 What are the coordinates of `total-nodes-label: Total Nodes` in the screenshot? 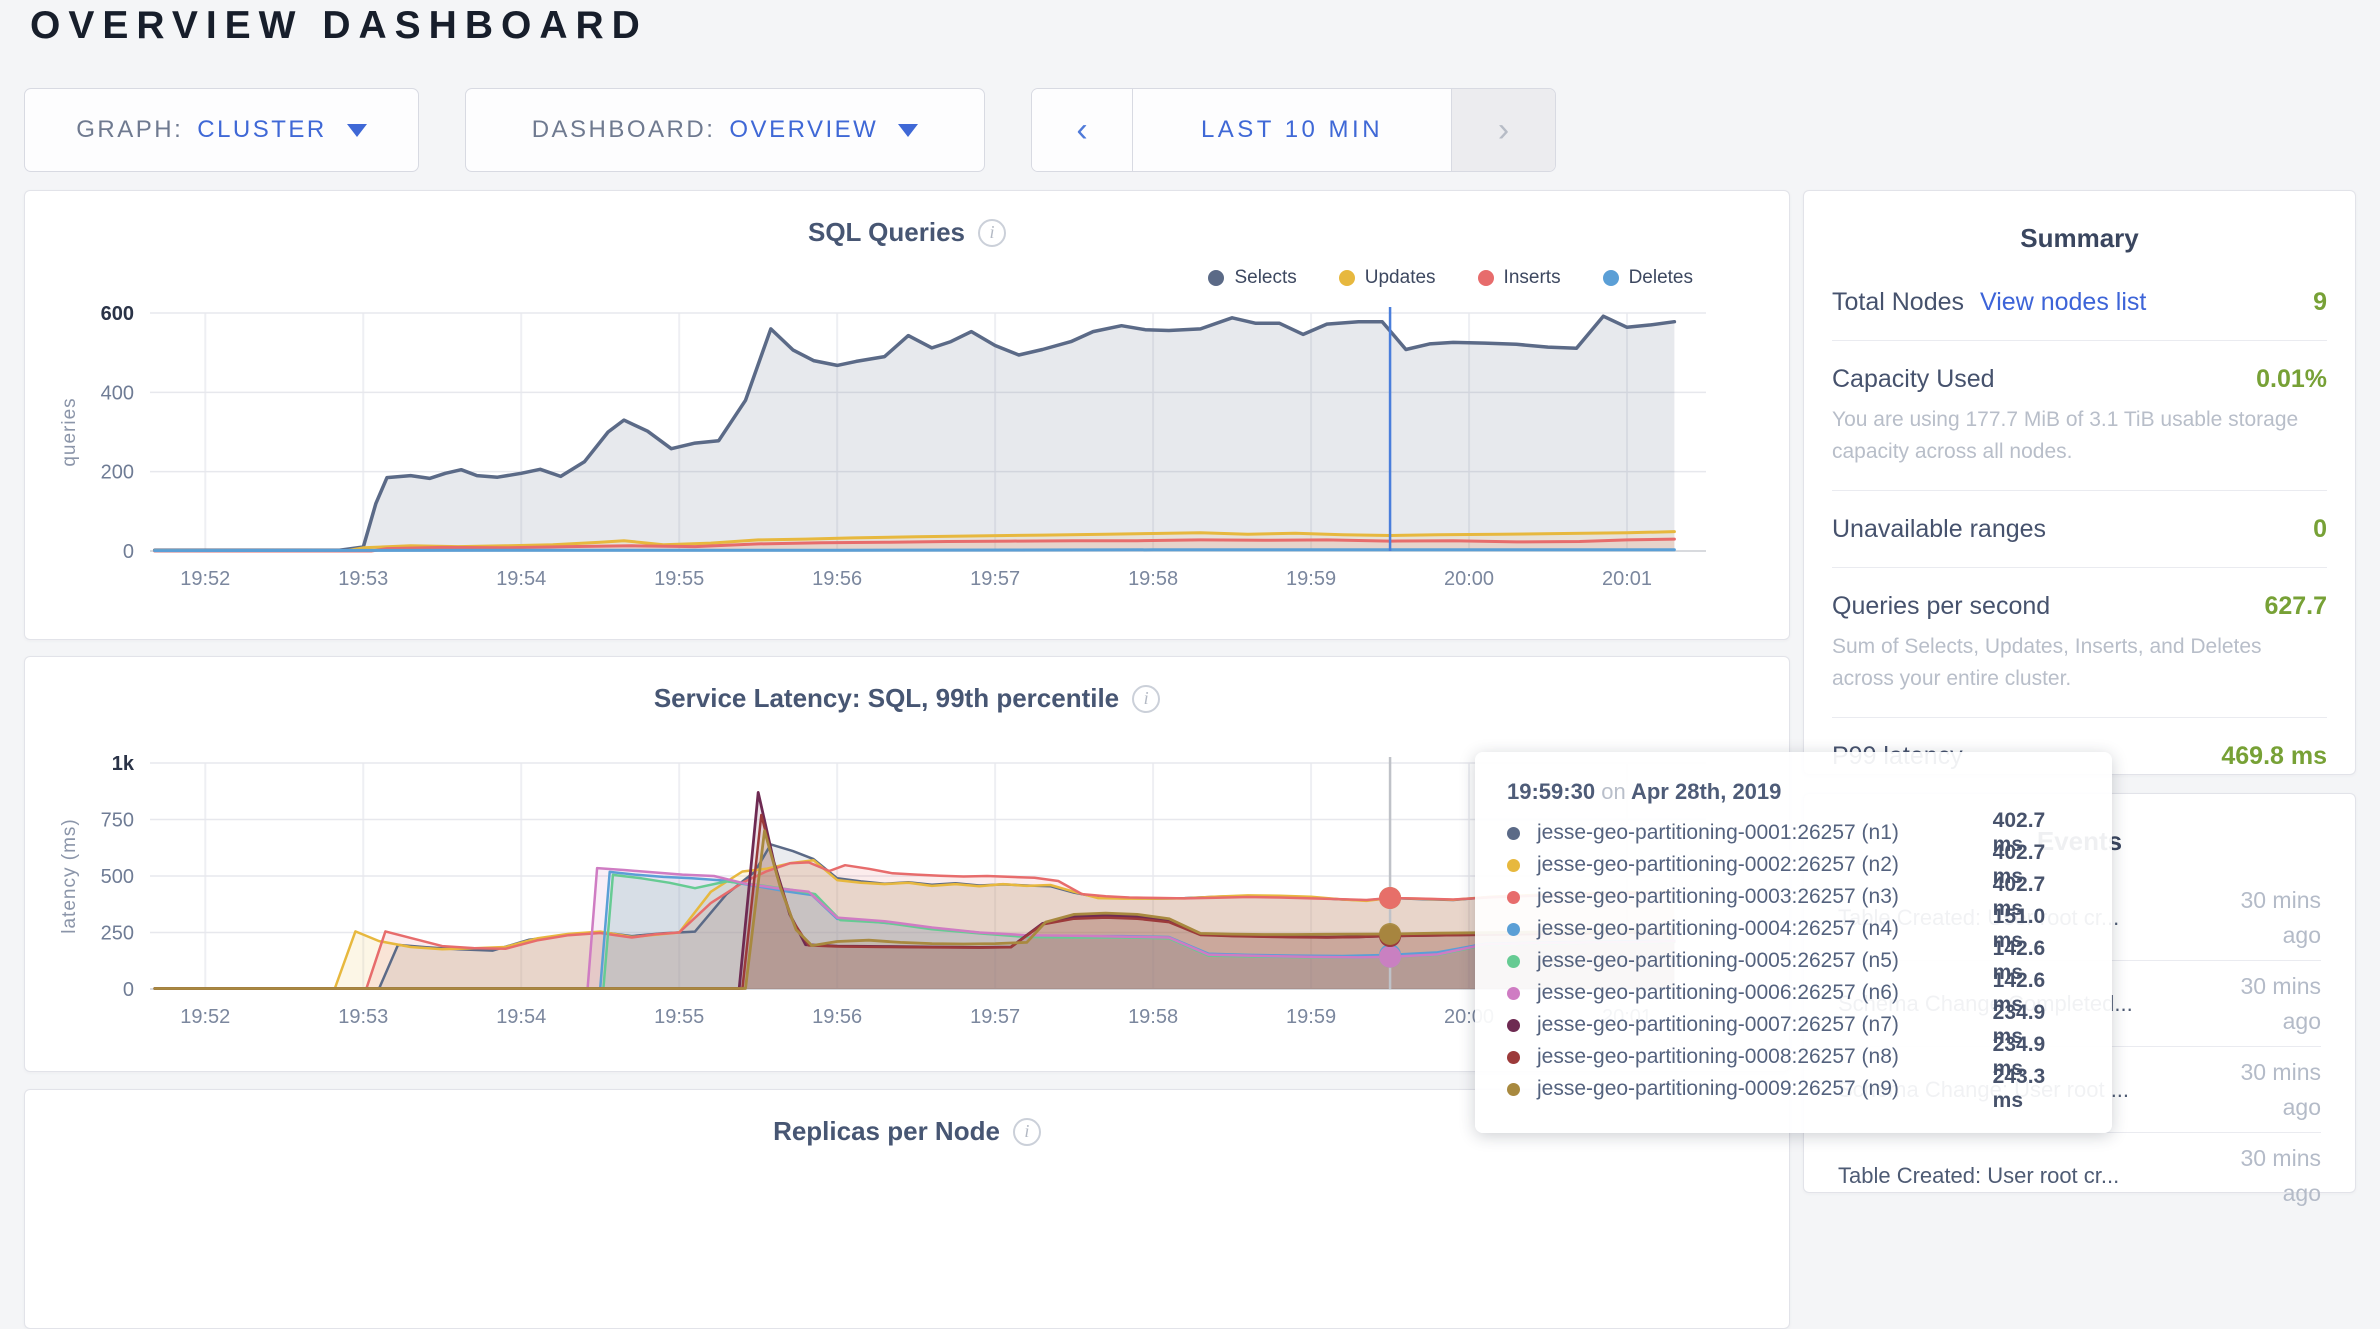 It's located at (1898, 302).